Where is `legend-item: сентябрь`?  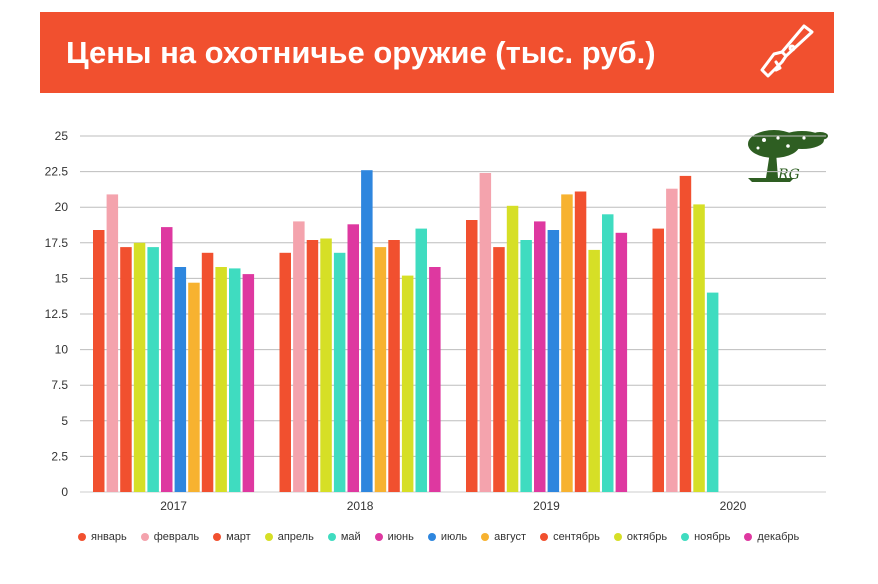 legend-item: сентябрь is located at coordinates (570, 537).